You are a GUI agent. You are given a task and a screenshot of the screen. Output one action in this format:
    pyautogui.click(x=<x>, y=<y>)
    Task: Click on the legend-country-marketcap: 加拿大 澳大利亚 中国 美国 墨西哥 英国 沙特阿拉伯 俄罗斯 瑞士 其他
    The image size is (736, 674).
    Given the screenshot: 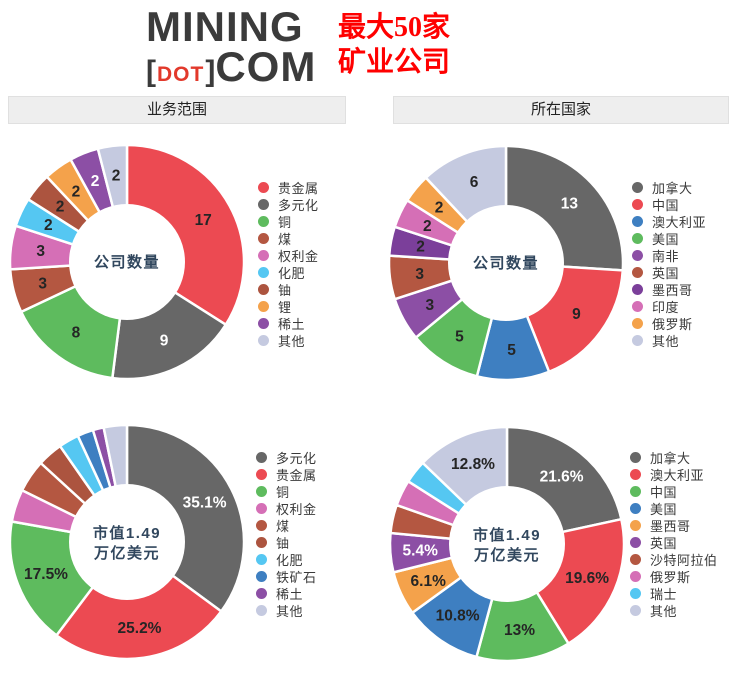 What is the action you would take?
    pyautogui.click(x=674, y=536)
    